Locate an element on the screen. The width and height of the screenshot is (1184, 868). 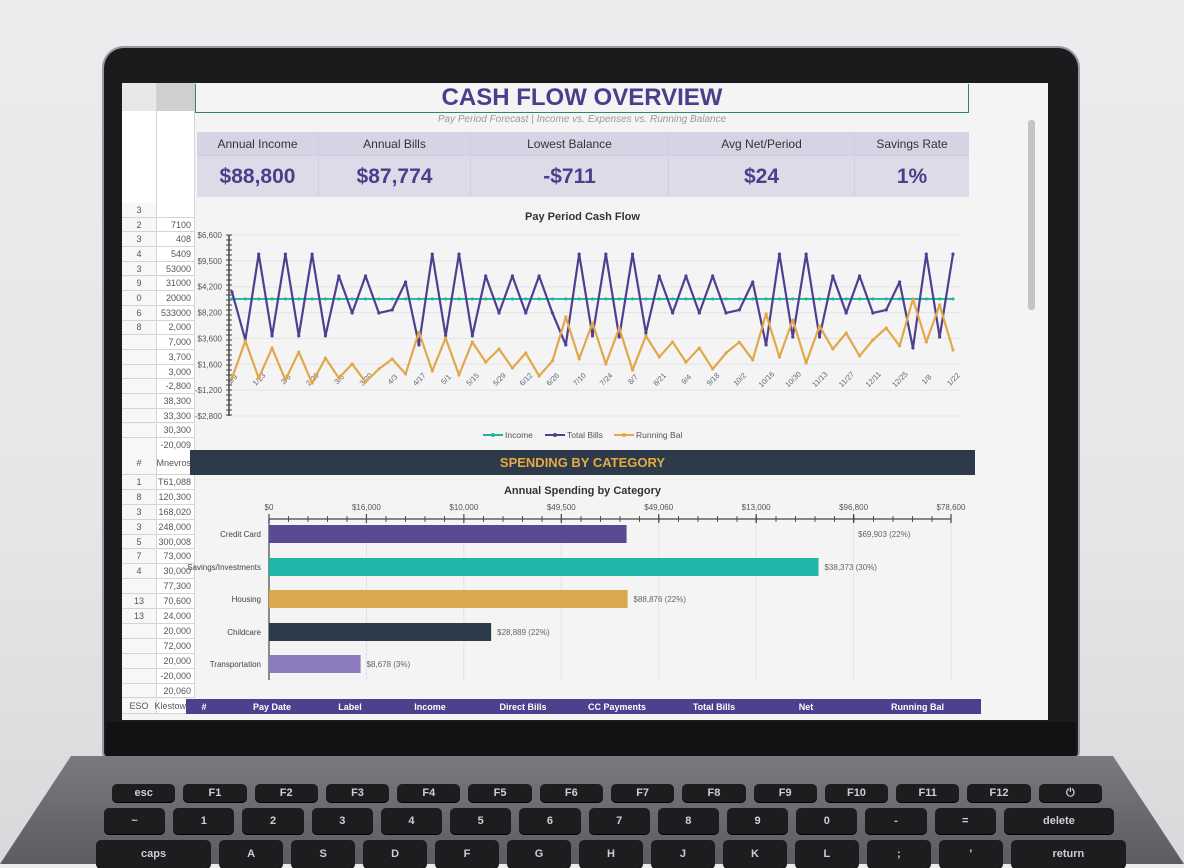
kpi-avg-net: Avg Net/Period $24 is located at coordinates (762, 164).